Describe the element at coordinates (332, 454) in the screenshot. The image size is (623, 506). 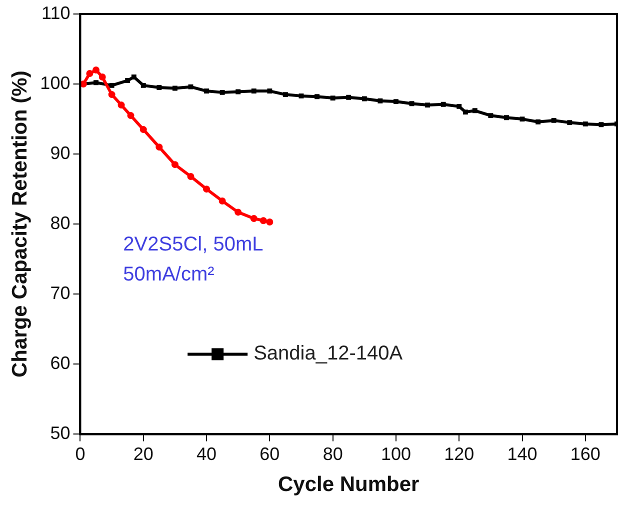
I see `x-tick-label: 80` at that location.